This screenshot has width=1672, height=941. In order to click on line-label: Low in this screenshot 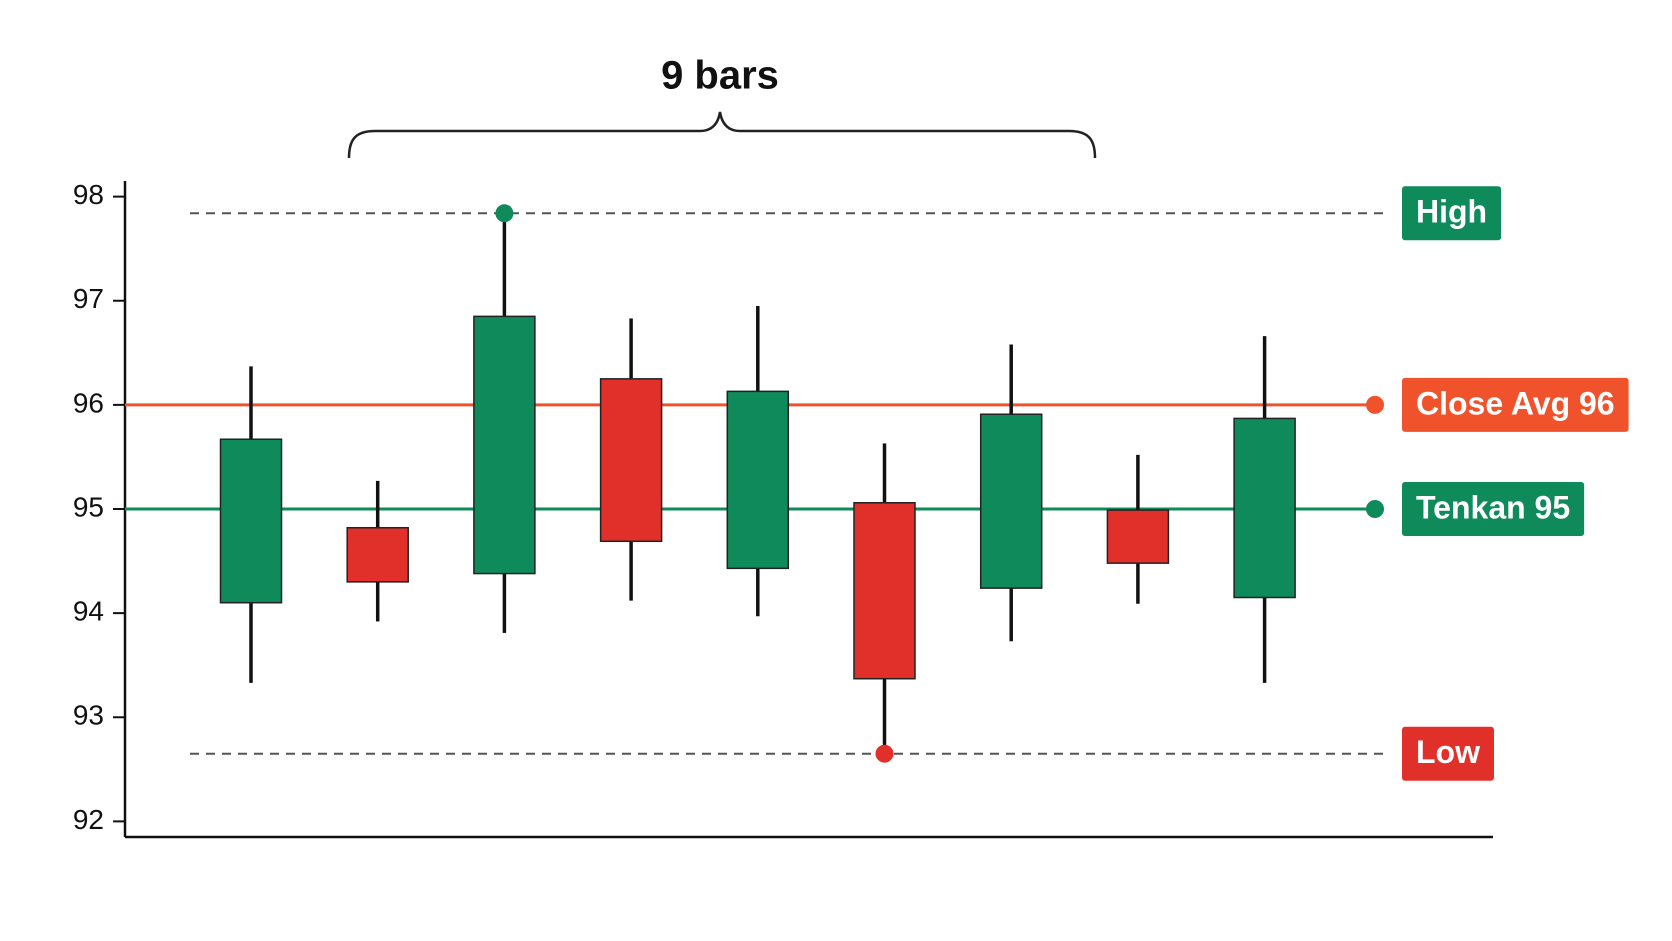, I will do `click(1448, 752)`.